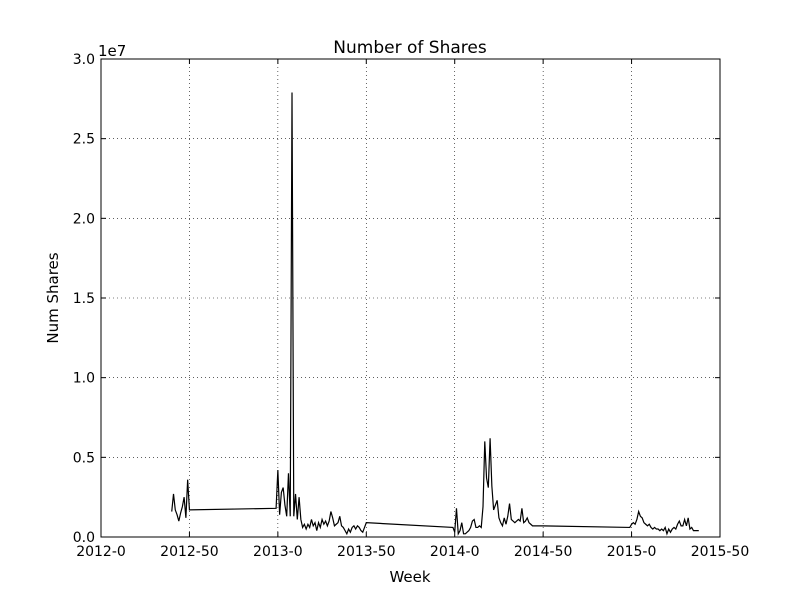  Describe the element at coordinates (278, 552) in the screenshot. I see `x-tick-label: 2013-0` at that location.